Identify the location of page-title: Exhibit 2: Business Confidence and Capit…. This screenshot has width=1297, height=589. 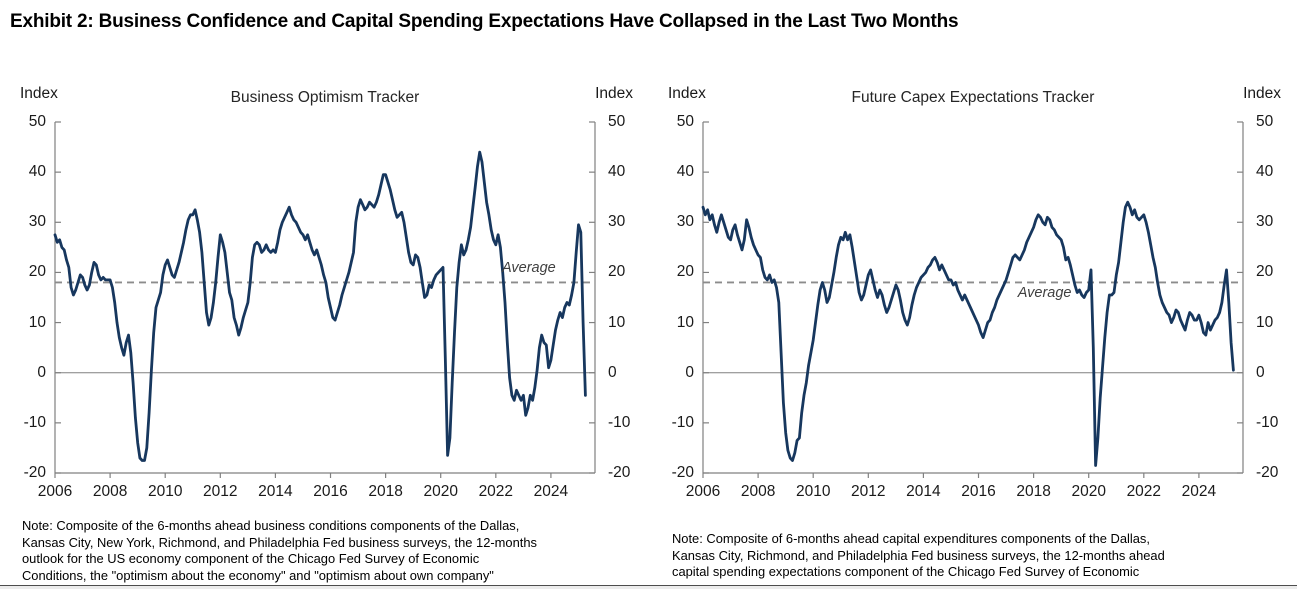
(484, 21).